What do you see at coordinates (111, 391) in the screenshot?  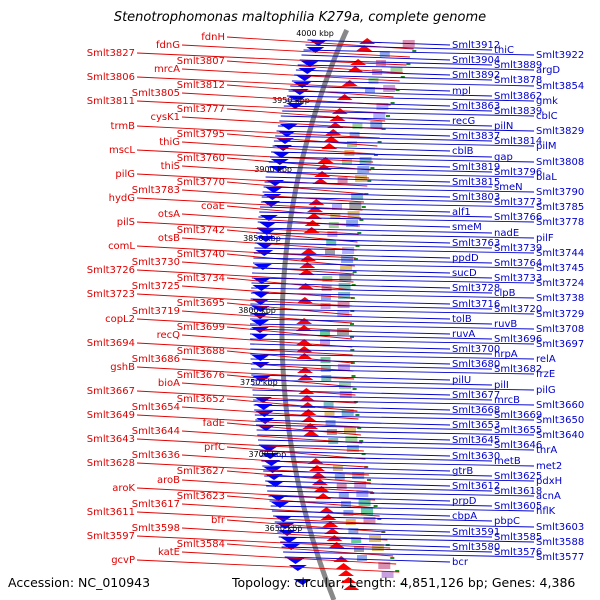 I see `gene-label-left: Smlt3667` at bounding box center [111, 391].